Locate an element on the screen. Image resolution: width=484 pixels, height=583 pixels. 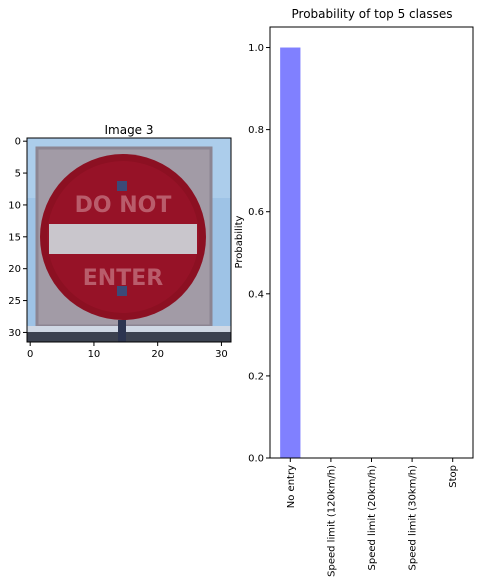
sign-bolt-top is located at coordinates (122, 186).